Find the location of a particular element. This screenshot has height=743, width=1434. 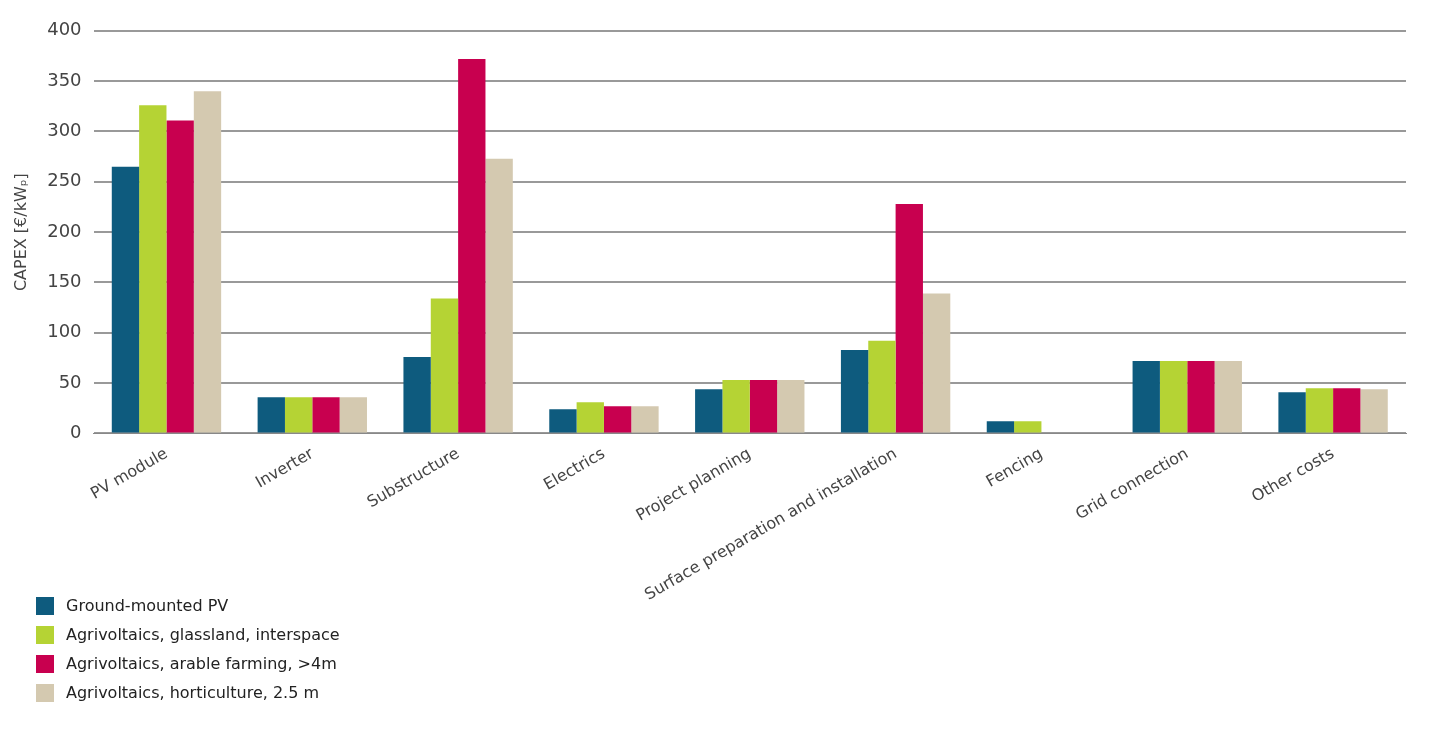

legend-label: Agrivoltaics, horticulture, 2.5 m is located at coordinates (193, 692).